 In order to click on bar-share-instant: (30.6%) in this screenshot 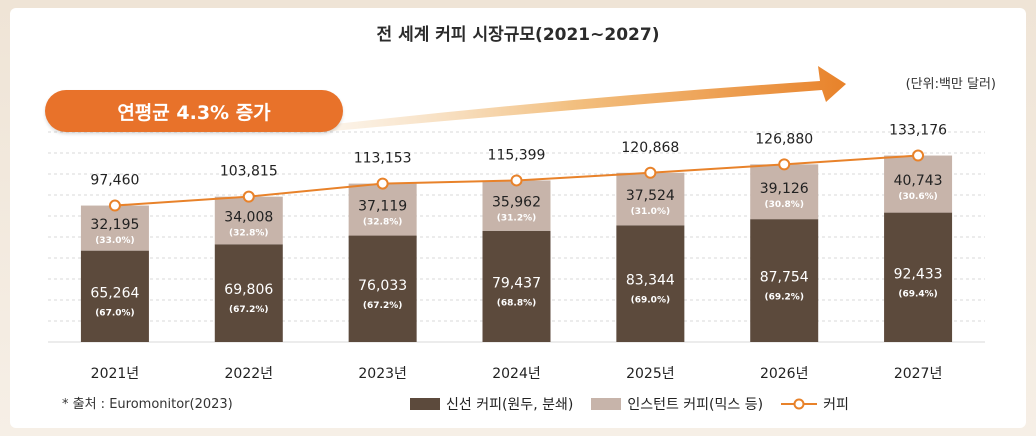, I will do `click(917, 197)`.